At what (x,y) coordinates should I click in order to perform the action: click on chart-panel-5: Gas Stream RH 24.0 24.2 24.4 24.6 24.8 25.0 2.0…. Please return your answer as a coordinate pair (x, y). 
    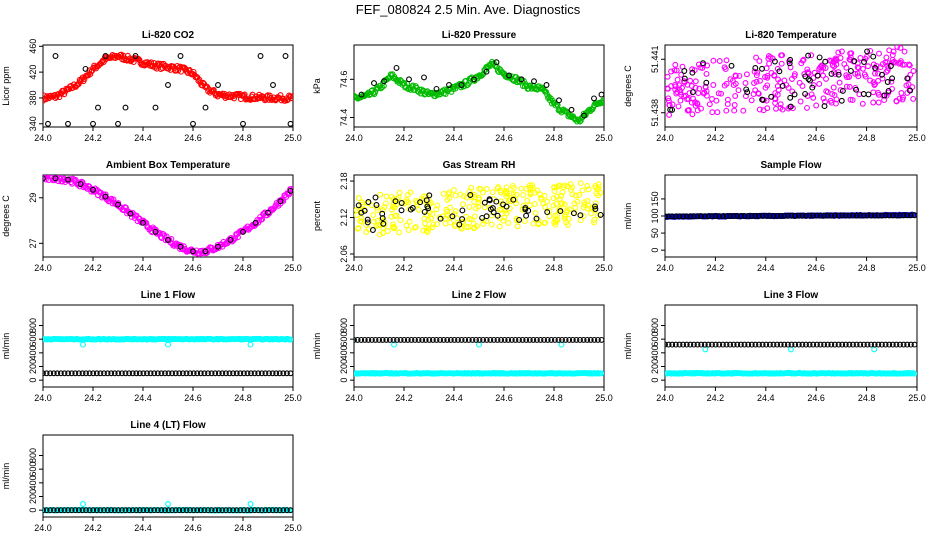
    Looking at the image, I should click on (462, 216).